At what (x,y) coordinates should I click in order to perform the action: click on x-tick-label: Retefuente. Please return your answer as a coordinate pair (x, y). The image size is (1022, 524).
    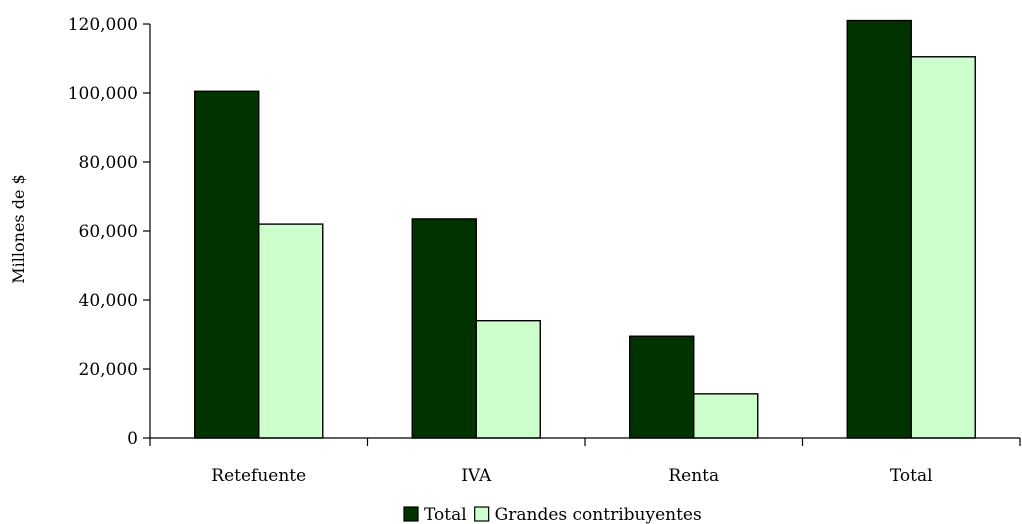
    Looking at the image, I should click on (258, 476).